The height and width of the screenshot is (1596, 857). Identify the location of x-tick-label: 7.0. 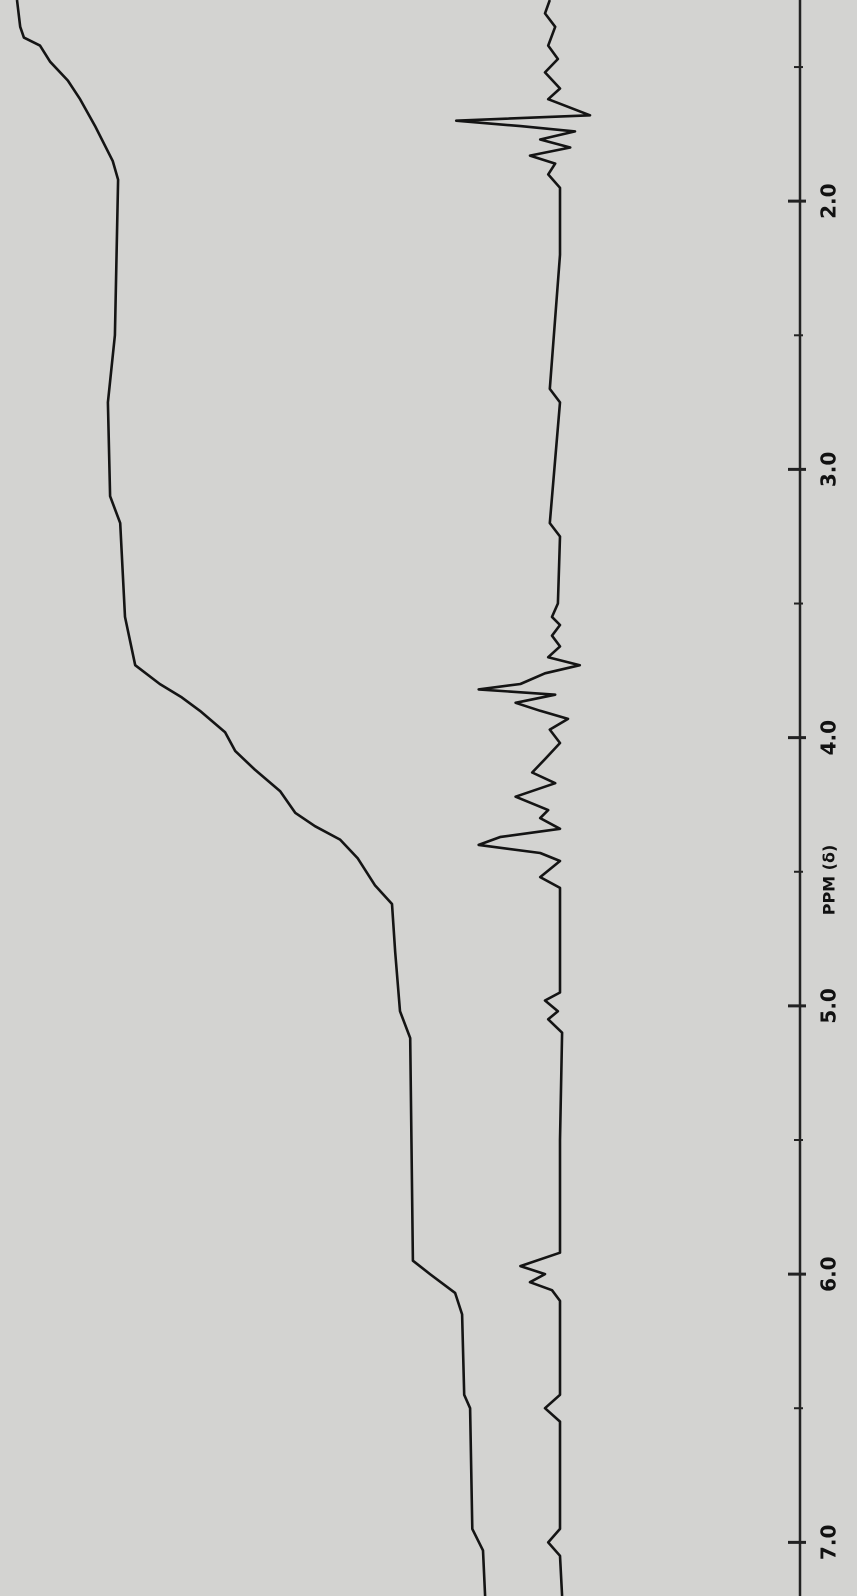
(829, 1542).